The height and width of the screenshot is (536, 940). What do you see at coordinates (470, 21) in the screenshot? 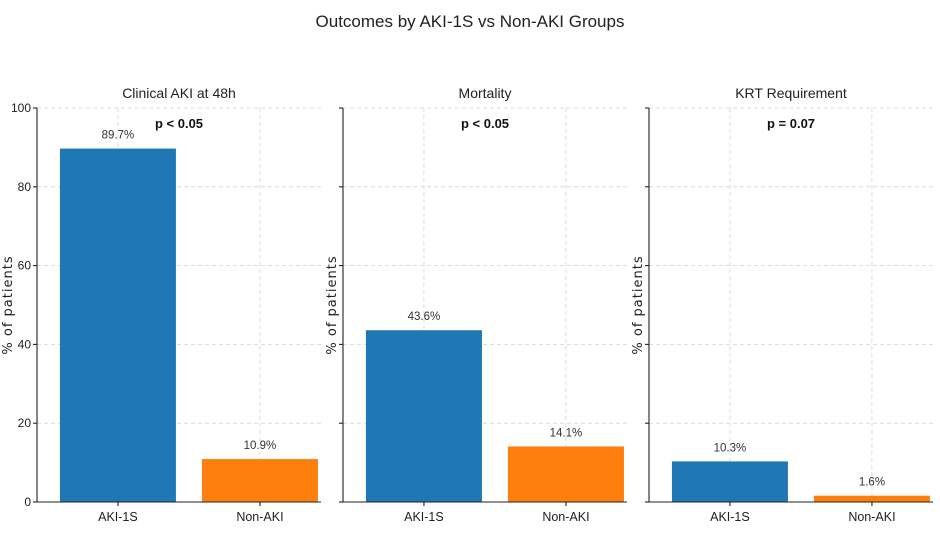
I see `chart-title: Outcomes by AKI-1S vs Non-AKI Groups` at bounding box center [470, 21].